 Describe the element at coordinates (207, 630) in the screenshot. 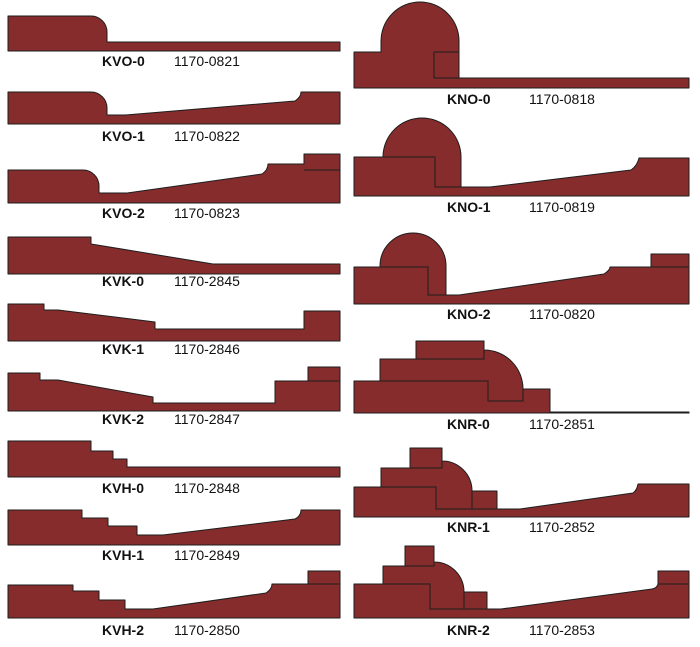

I see `part-number: 1170-2850` at that location.